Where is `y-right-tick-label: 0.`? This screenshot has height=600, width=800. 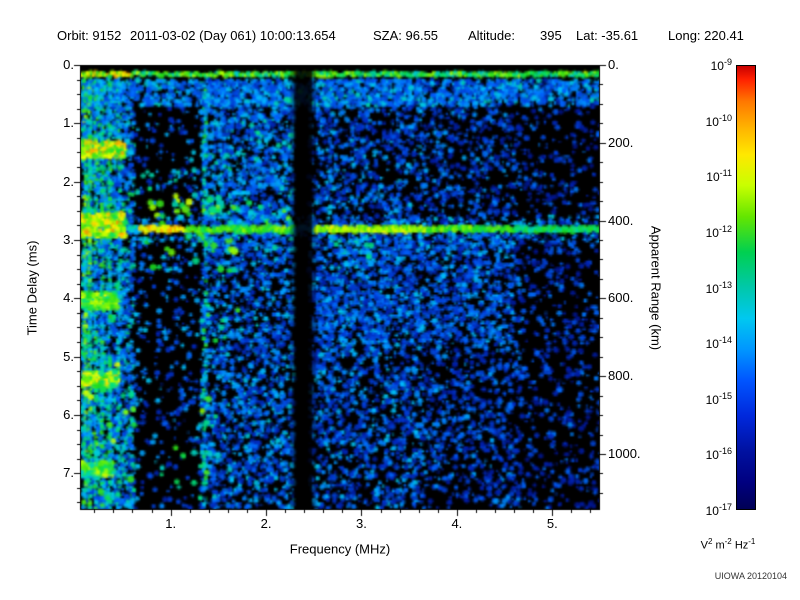 y-right-tick-label: 0. is located at coordinates (613, 64).